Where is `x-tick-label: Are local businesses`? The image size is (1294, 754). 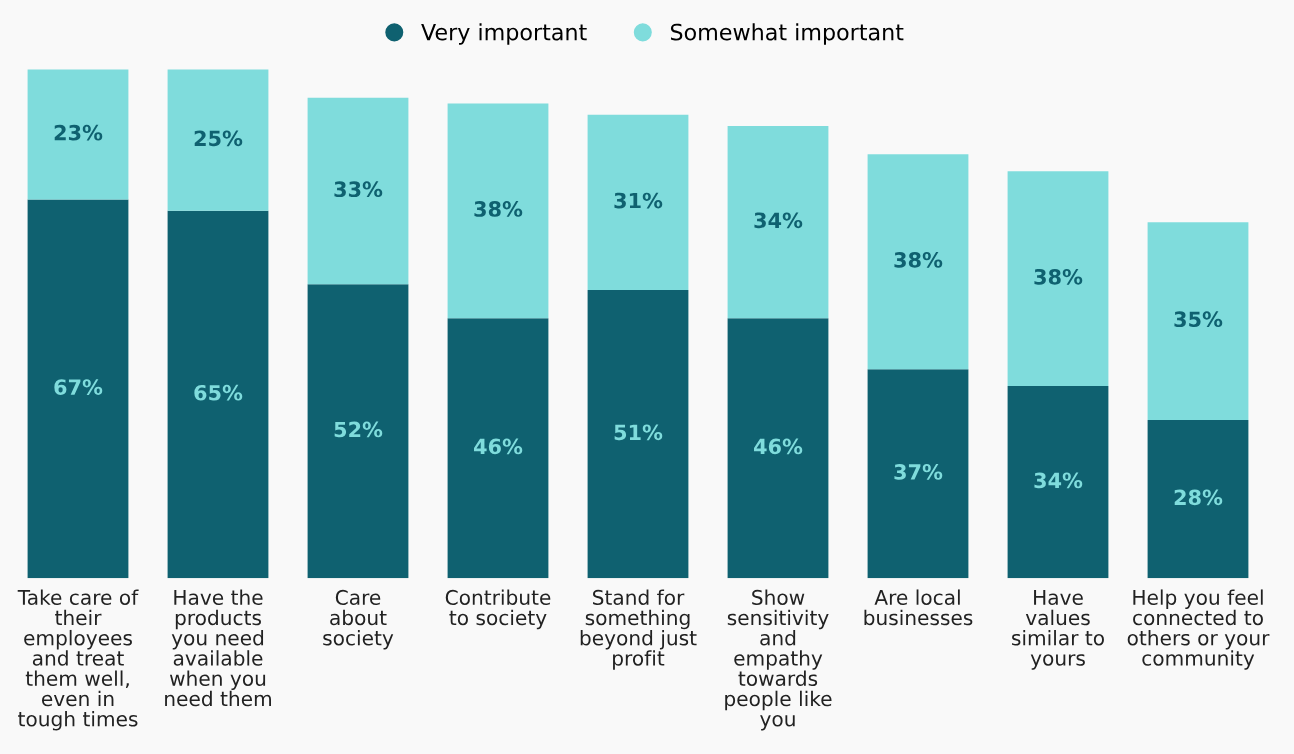
x-tick-label: Are local businesses is located at coordinates (918, 607).